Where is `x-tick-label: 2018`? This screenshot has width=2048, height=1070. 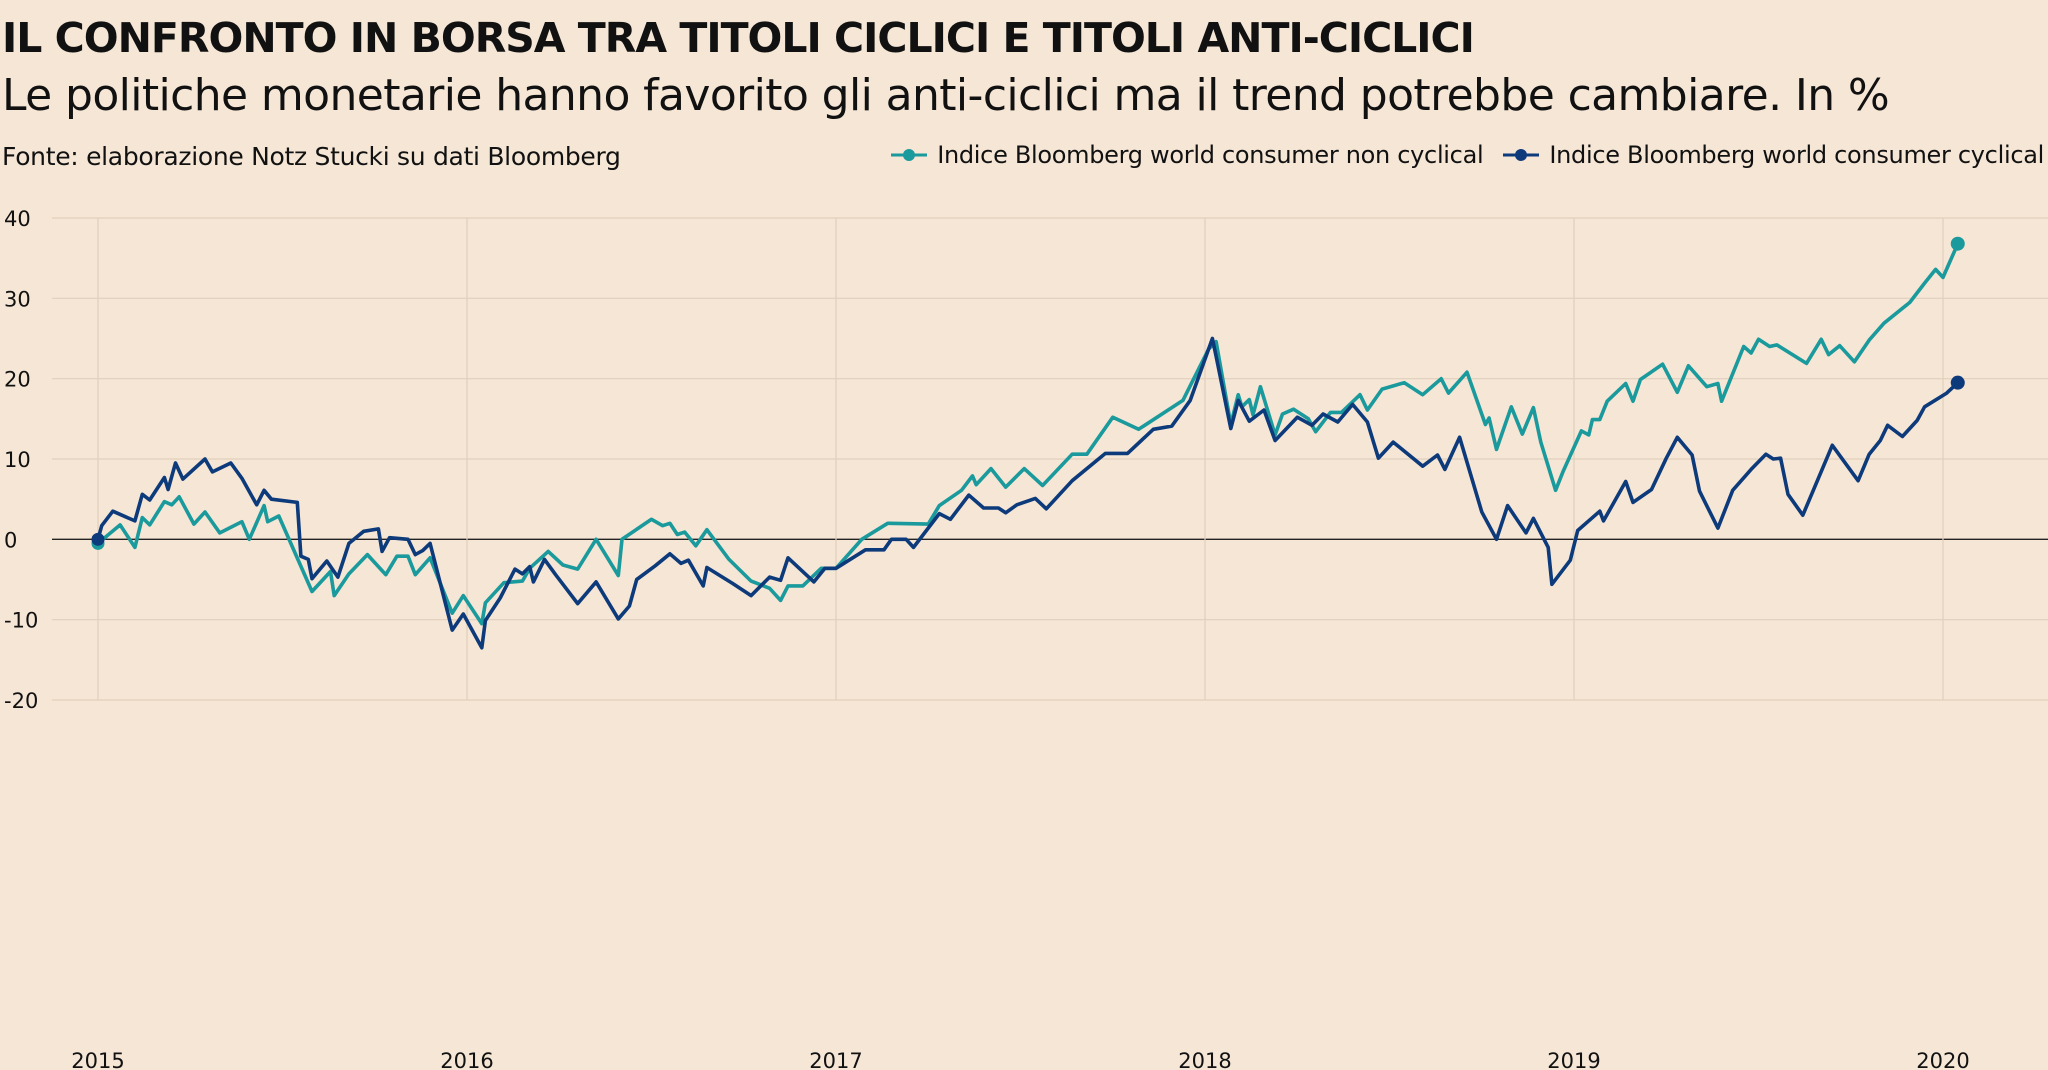
x-tick-label: 2018 is located at coordinates (1204, 1059).